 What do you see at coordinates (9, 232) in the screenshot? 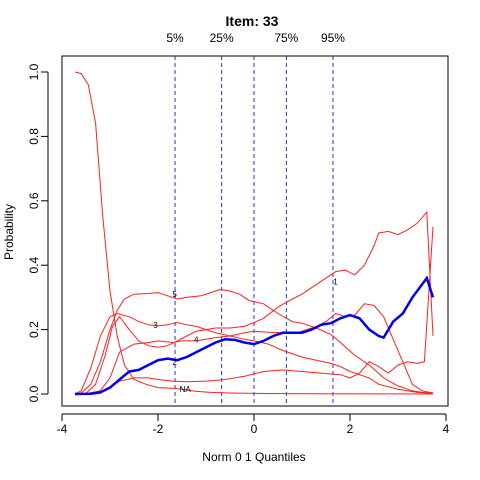
I see `y-axis-title: Probability` at bounding box center [9, 232].